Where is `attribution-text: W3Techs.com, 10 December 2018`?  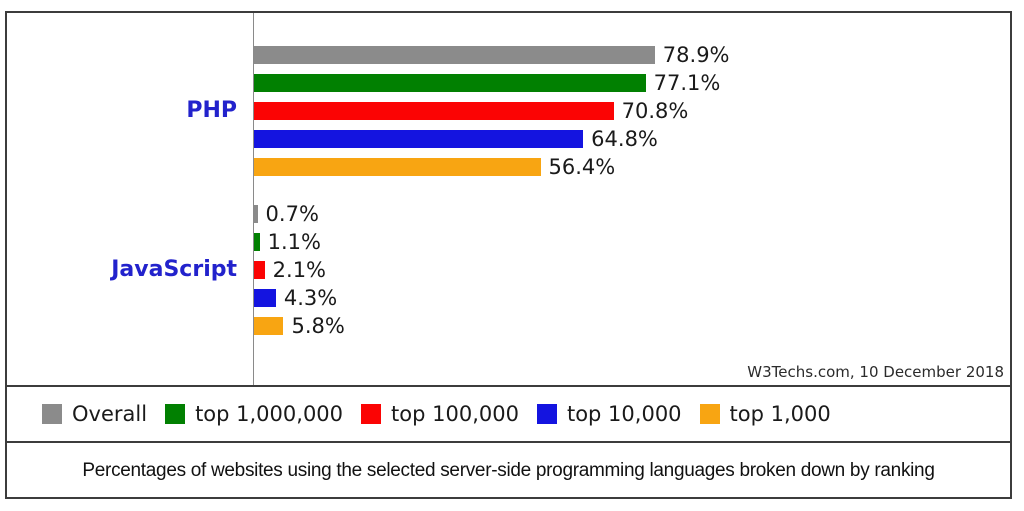
attribution-text: W3Techs.com, 10 December 2018 is located at coordinates (875, 372).